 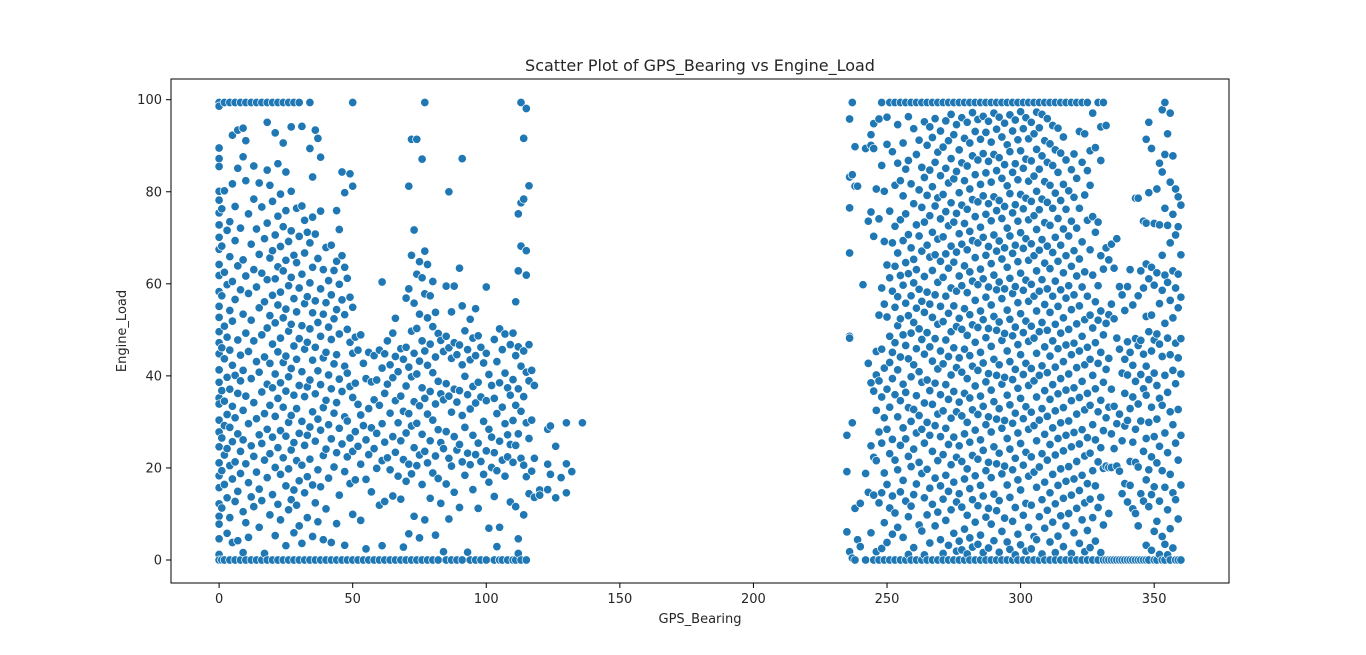 What do you see at coordinates (753, 599) in the screenshot?
I see `x-tick-label: 200` at bounding box center [753, 599].